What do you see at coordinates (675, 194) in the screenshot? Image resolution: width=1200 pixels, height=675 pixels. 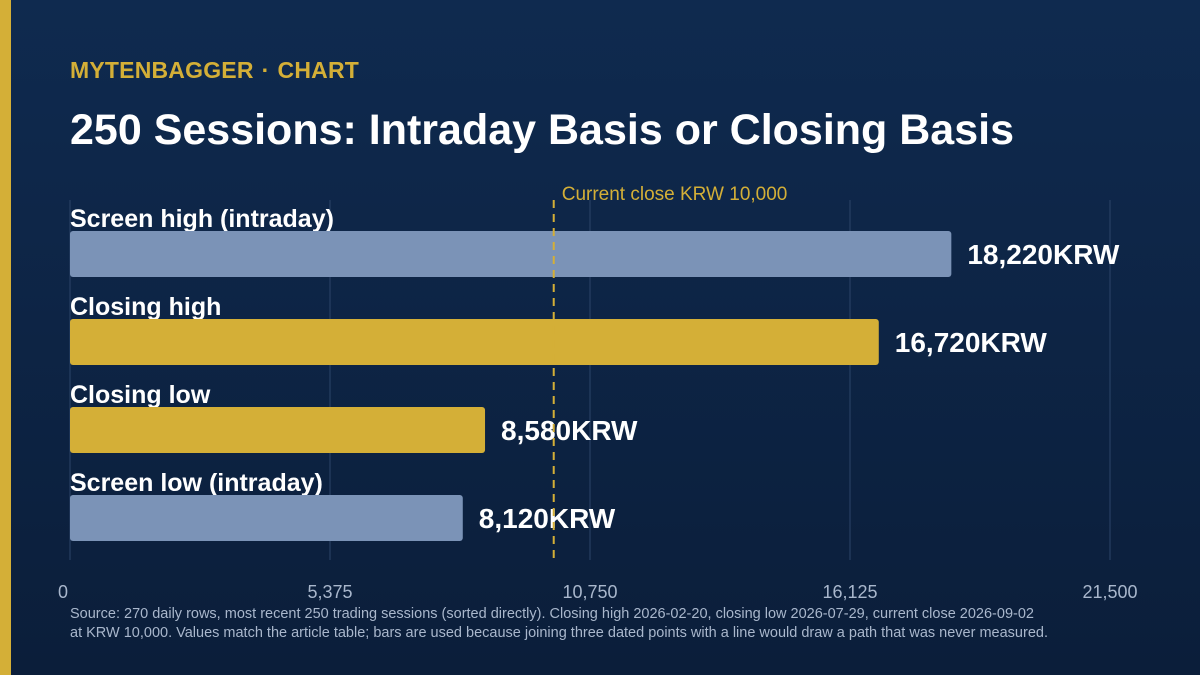 I see `reference-label: Current close KRW 10,000` at bounding box center [675, 194].